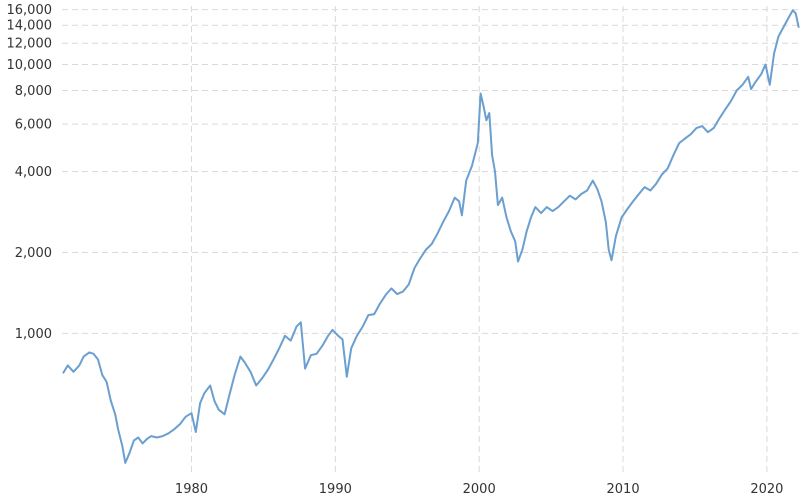 The image size is (806, 500). What do you see at coordinates (766, 489) in the screenshot?
I see `x-tick-label-4: 2020` at bounding box center [766, 489].